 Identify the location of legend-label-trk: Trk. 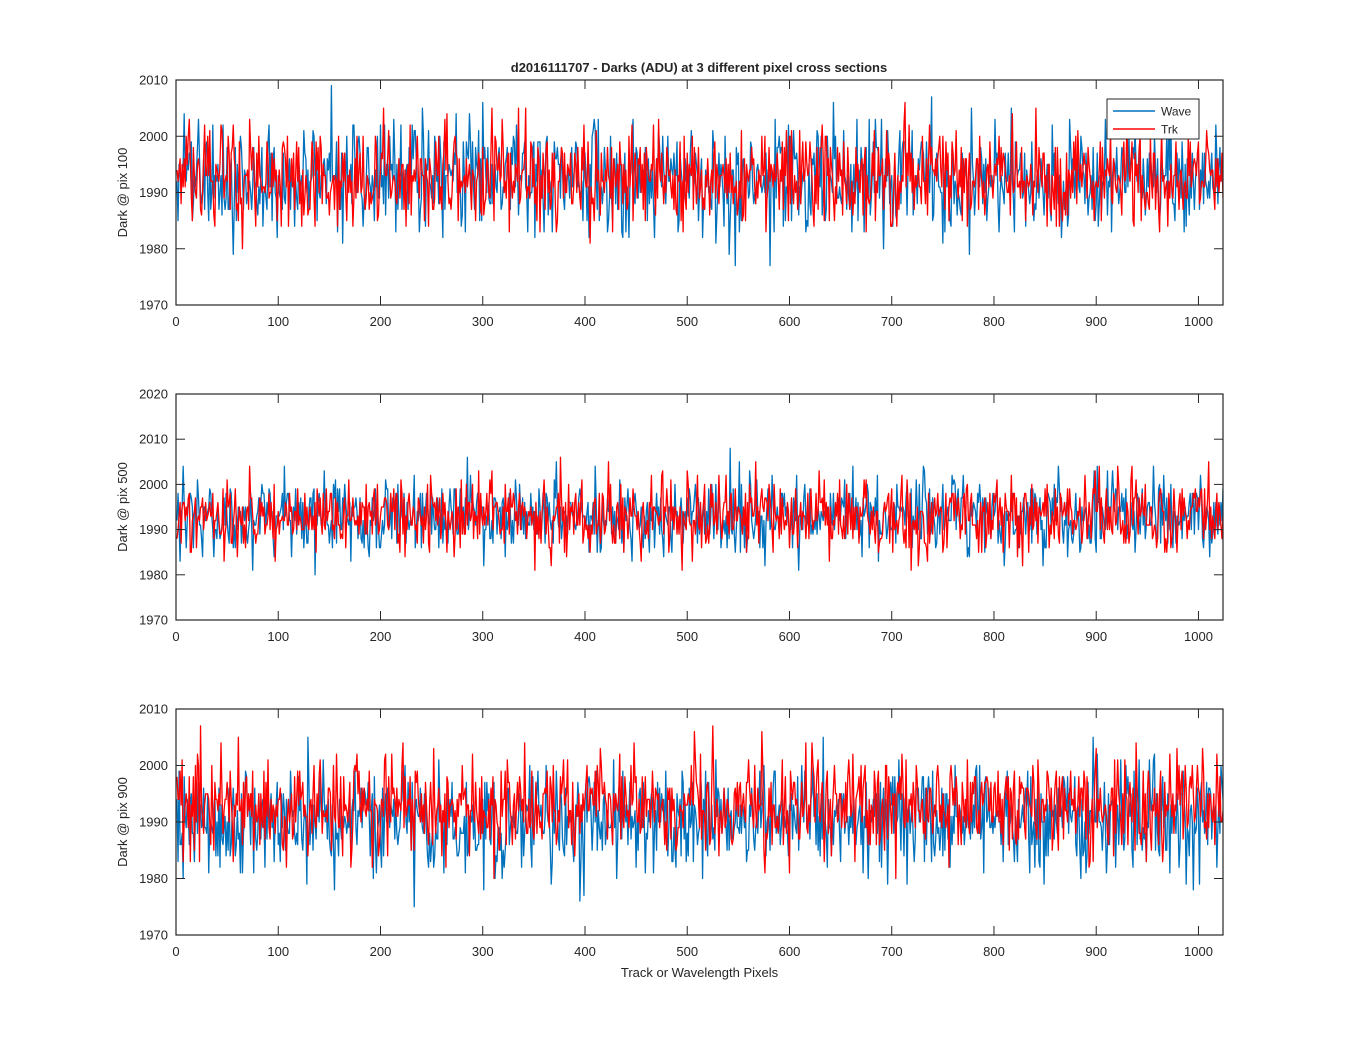
(1170, 130).